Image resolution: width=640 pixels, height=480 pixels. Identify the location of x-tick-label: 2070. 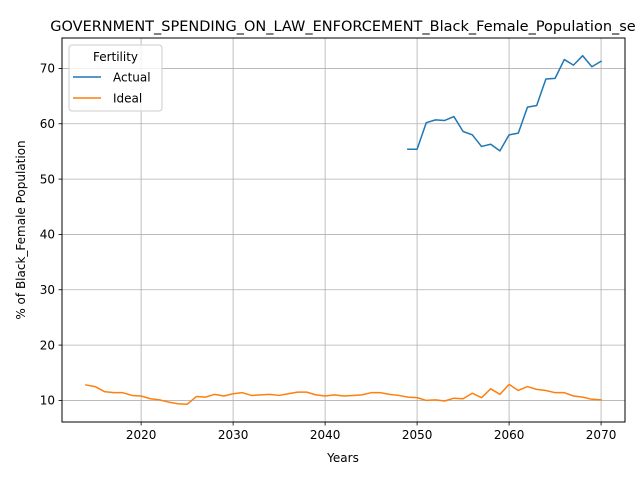
(601, 435).